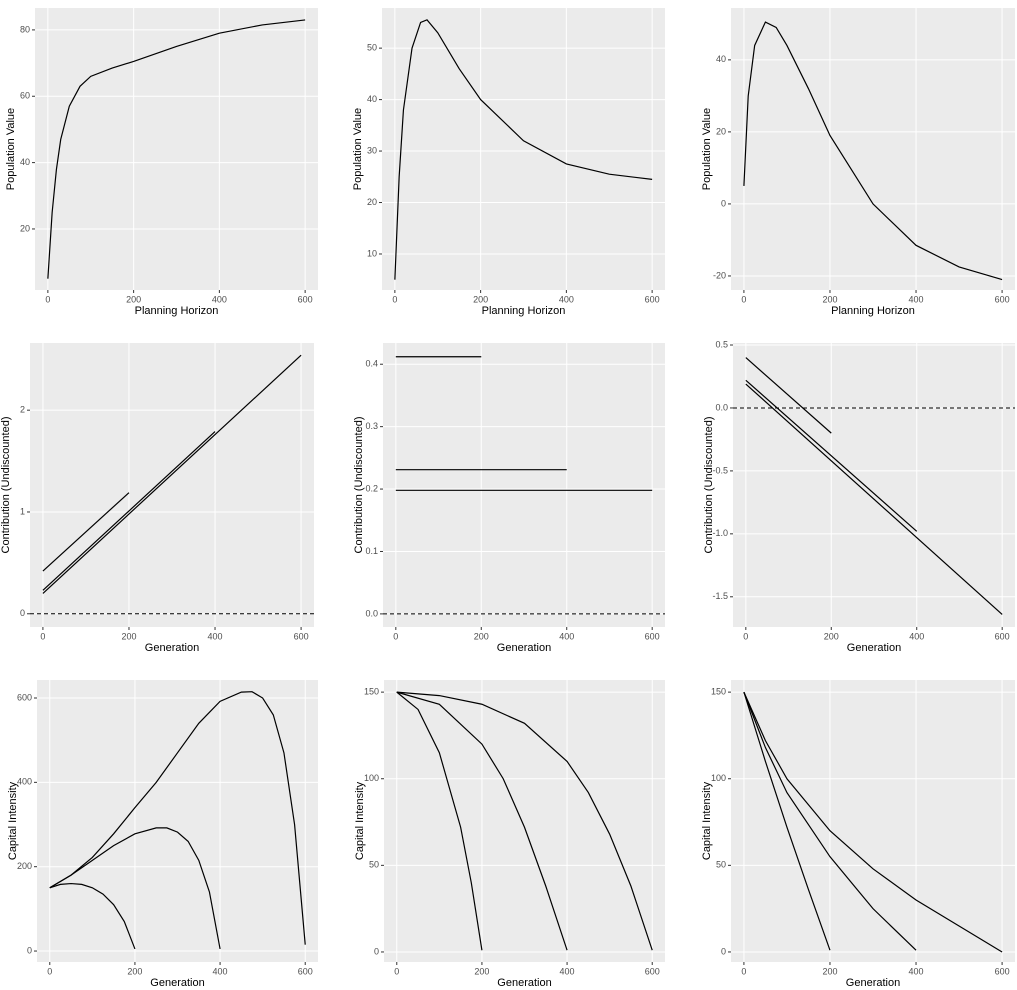 The image size is (1017, 990). What do you see at coordinates (25, 228) in the screenshot?
I see `y-tick-label: 20` at bounding box center [25, 228].